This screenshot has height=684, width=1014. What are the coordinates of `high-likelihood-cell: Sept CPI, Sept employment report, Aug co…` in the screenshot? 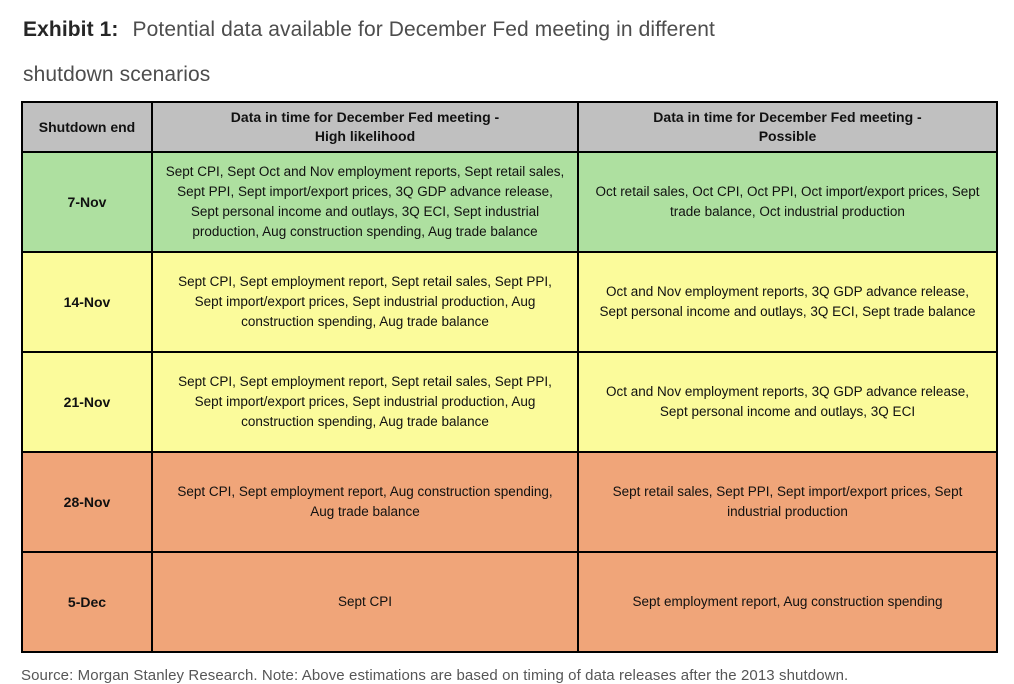 It's located at (365, 502).